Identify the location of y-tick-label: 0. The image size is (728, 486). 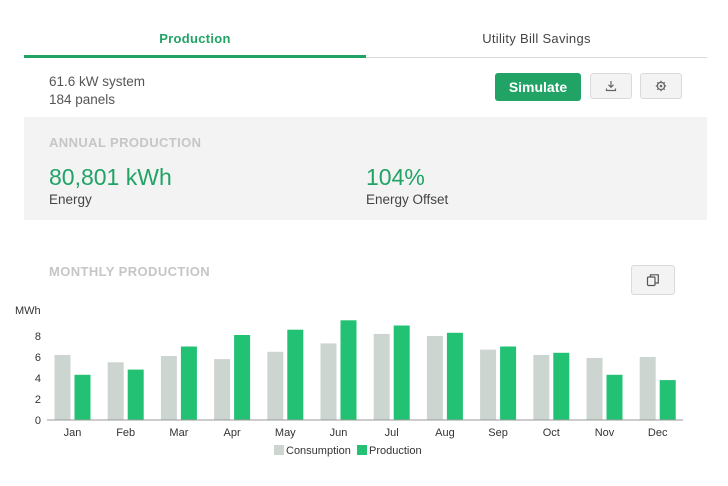
(38, 421).